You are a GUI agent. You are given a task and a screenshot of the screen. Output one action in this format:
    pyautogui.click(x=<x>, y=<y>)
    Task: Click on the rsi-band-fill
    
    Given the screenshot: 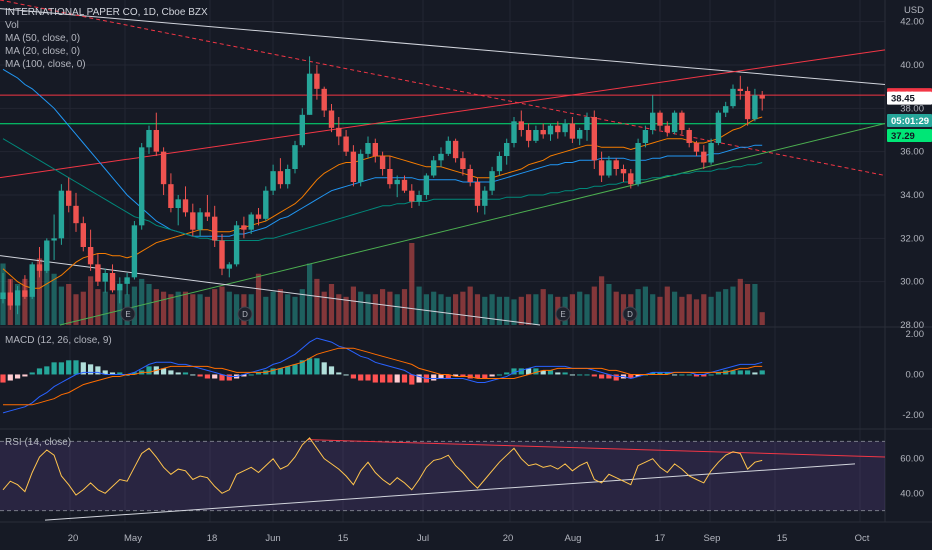 What is the action you would take?
    pyautogui.click(x=442, y=476)
    